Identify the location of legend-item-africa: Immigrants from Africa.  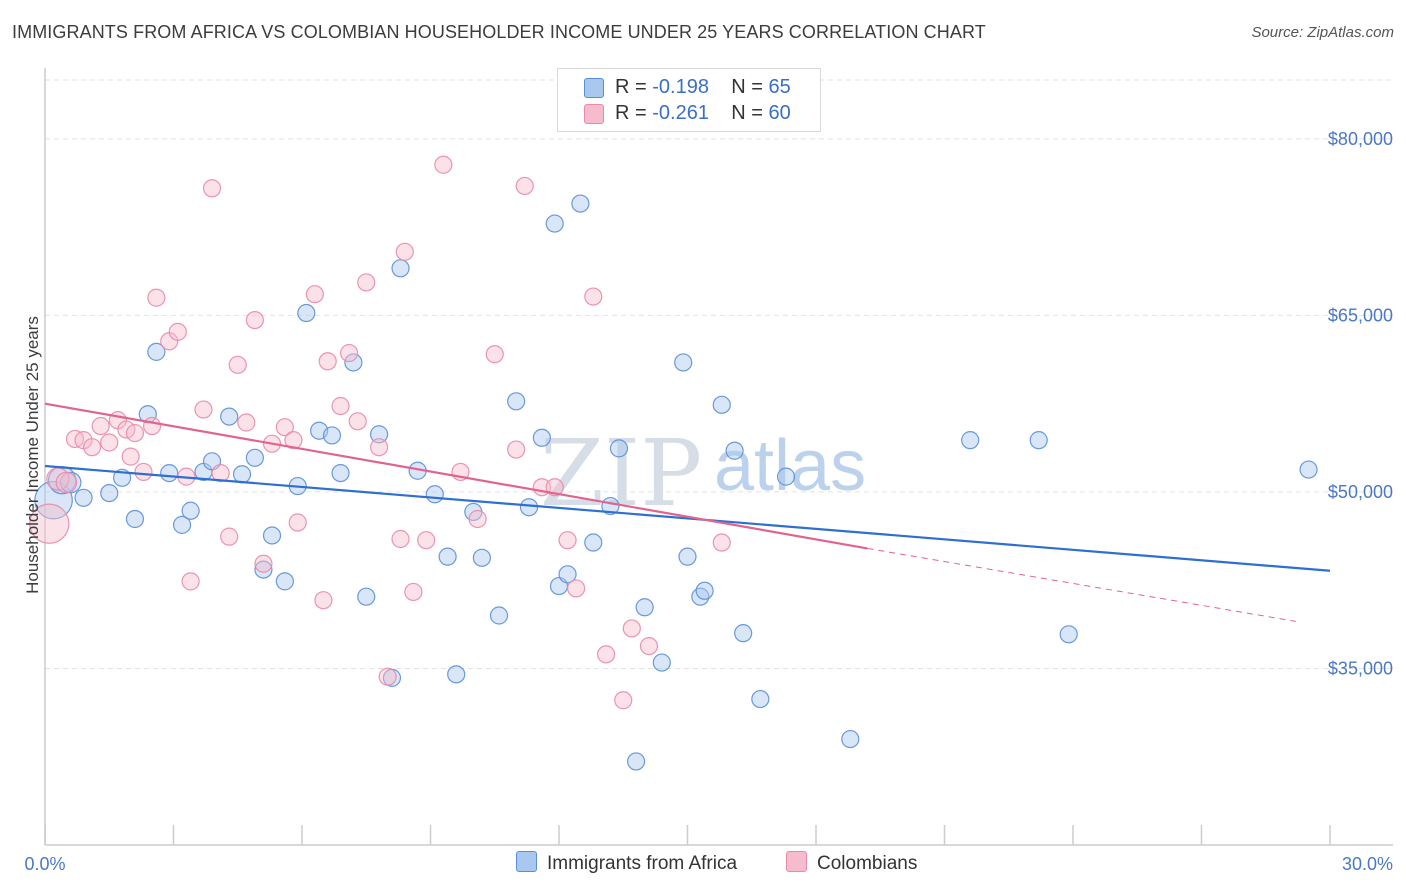
(626, 863).